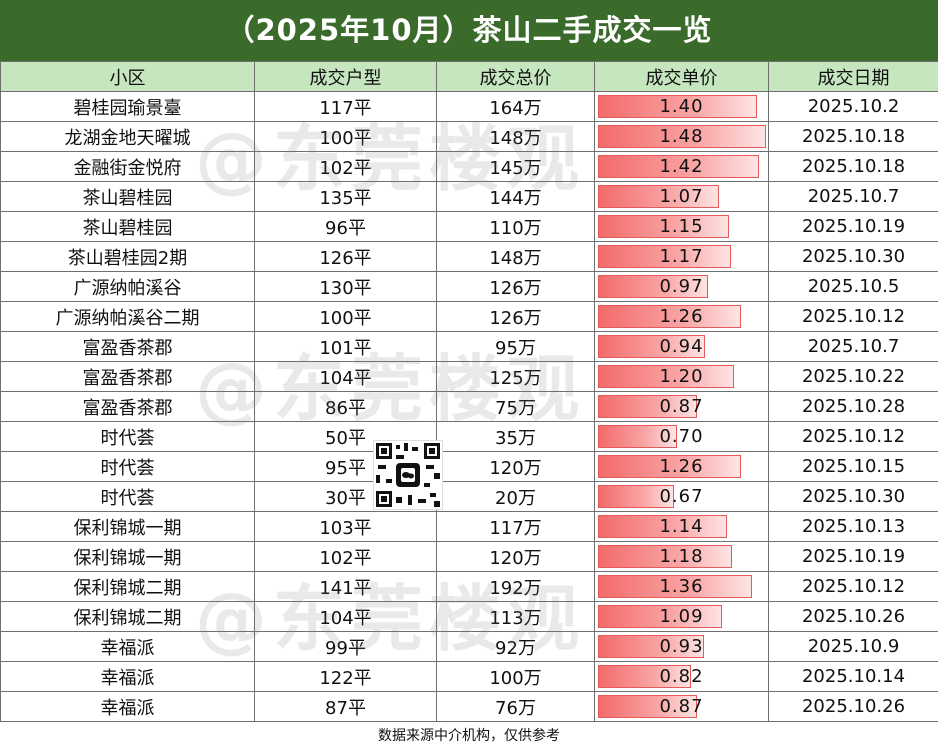  I want to click on cell-unit-price: 0.87, so click(681, 706).